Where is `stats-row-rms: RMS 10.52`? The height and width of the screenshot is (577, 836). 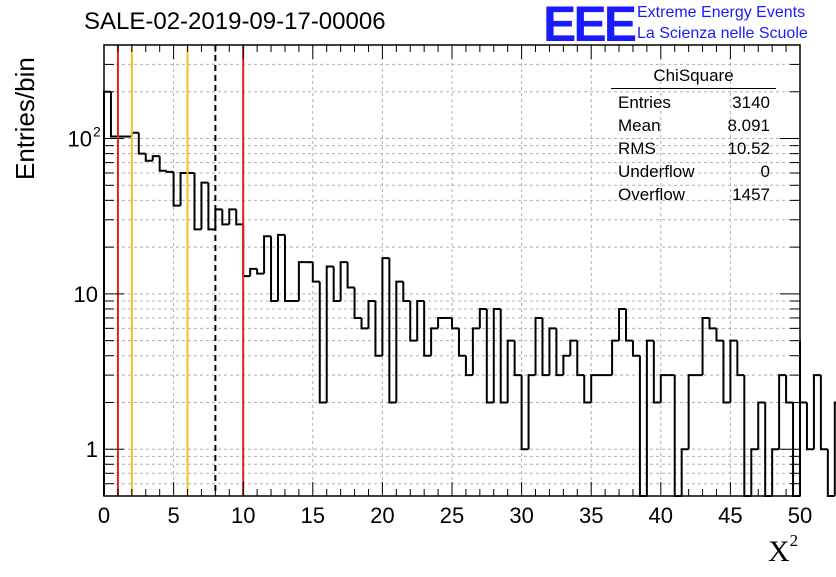 stats-row-rms: RMS 10.52 is located at coordinates (693, 148).